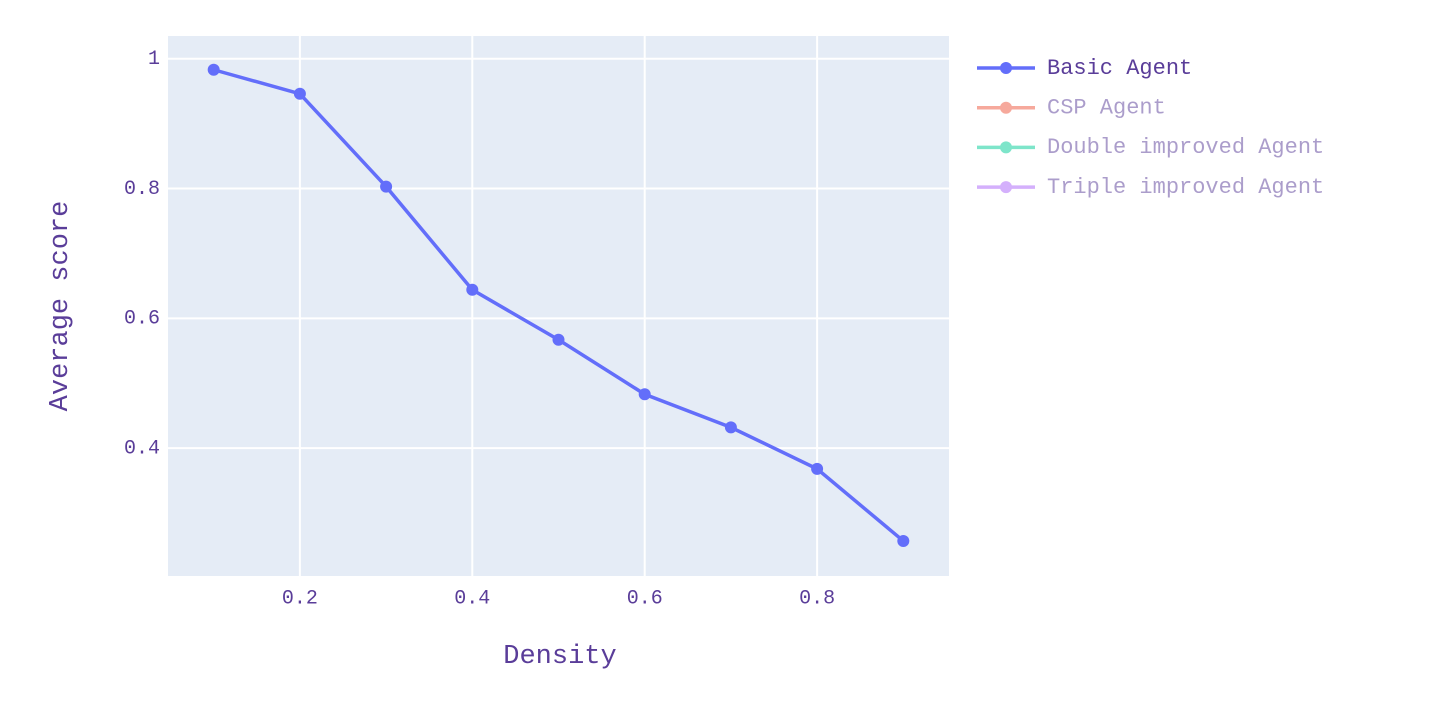 This screenshot has height=702, width=1434. I want to click on legend-label: Double improved Agent, so click(1185, 147).